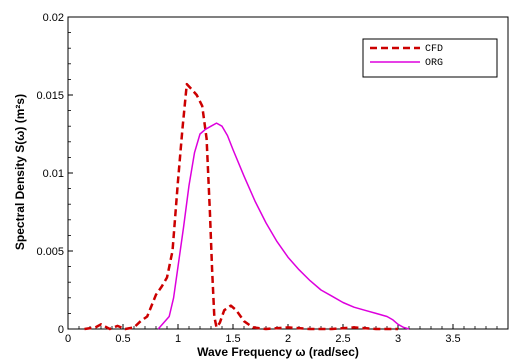 Image resolution: width=513 pixels, height=361 pixels. What do you see at coordinates (278, 352) in the screenshot?
I see `x-axis-title: Wave Frequency ω (rad/sec)` at bounding box center [278, 352].